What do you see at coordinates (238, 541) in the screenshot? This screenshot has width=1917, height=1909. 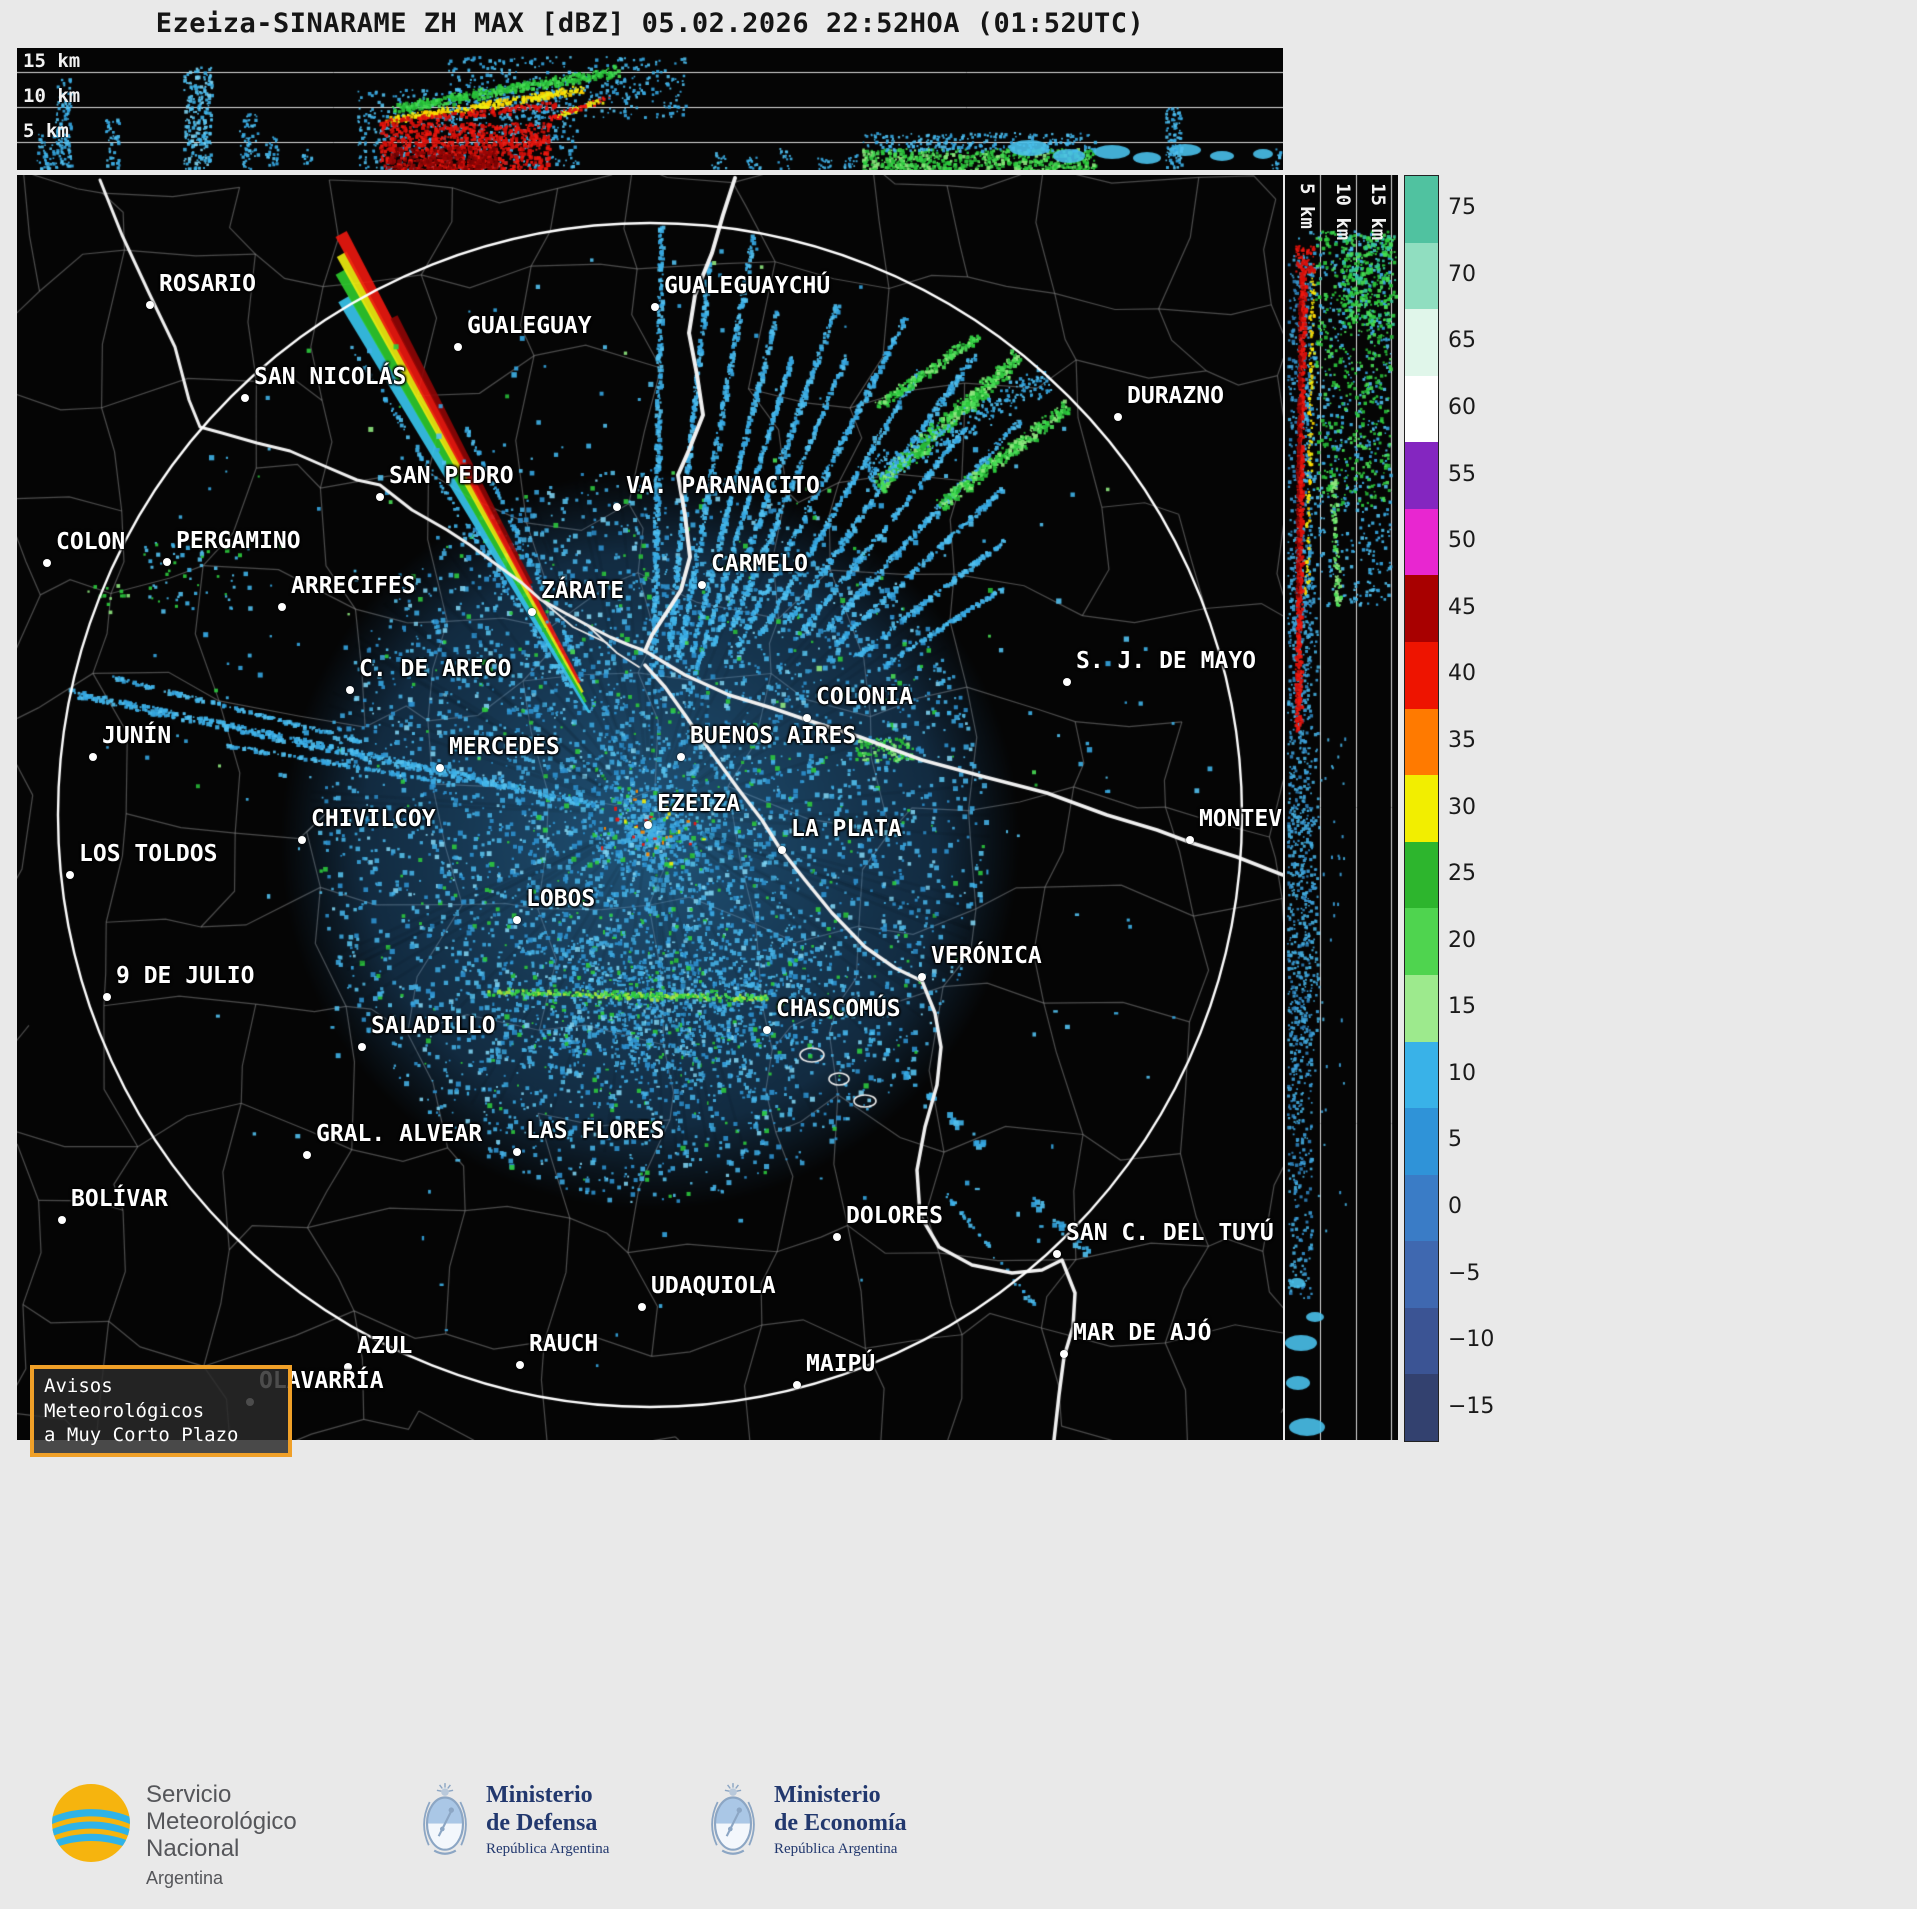 I see `city-label: PERGAMINO` at bounding box center [238, 541].